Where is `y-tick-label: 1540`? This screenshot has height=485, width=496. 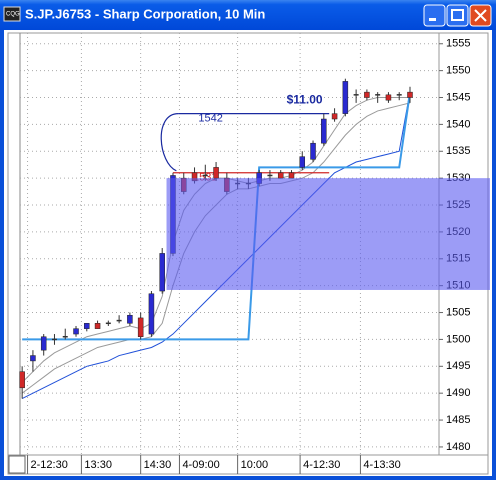
y-tick-label: 1540 is located at coordinates (458, 124).